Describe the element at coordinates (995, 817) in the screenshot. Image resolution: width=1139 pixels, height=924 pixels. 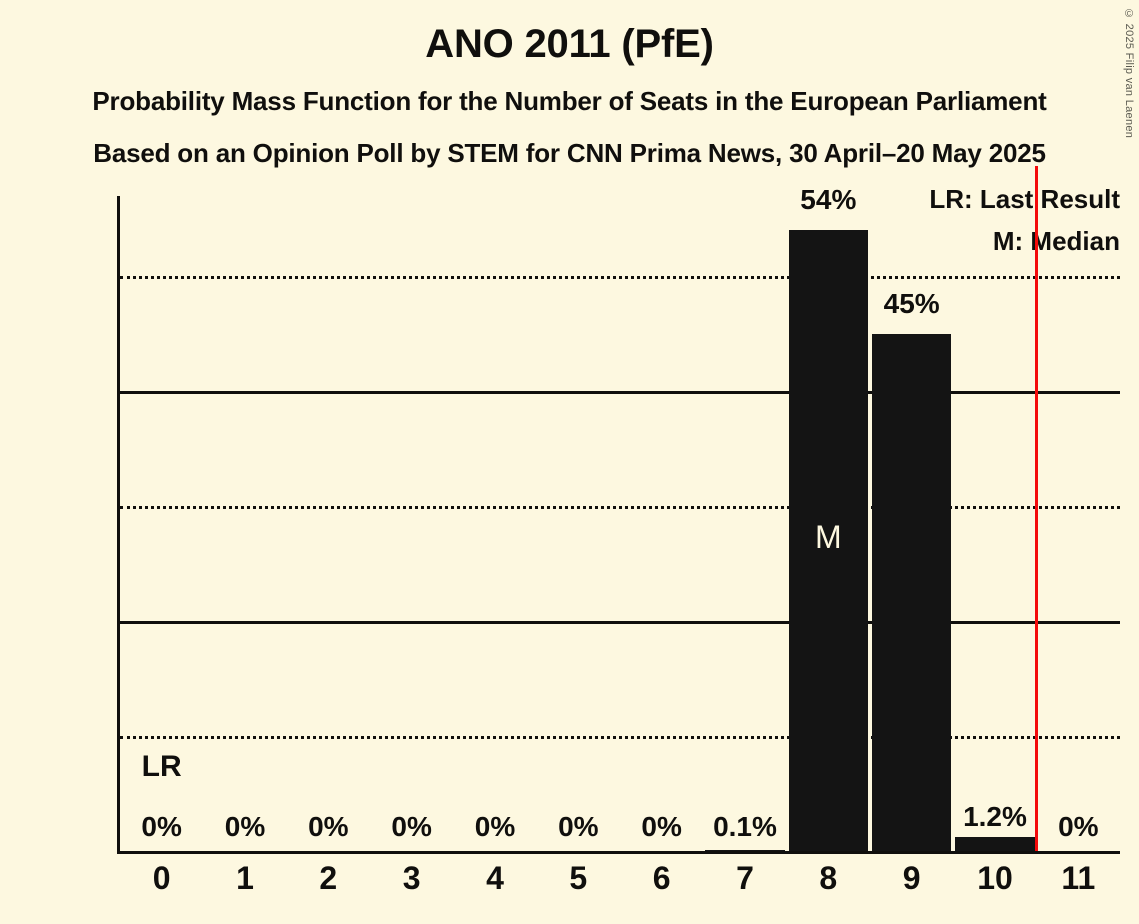
I see `value-label-seats-10: 1.2%` at that location.